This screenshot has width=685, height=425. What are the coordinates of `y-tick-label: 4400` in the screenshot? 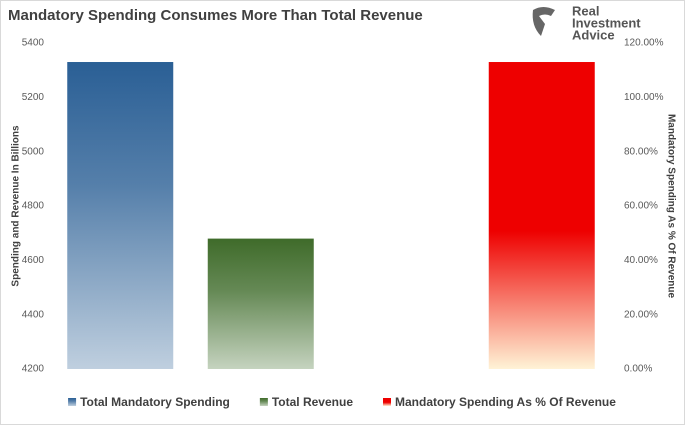 It's located at (33, 314).